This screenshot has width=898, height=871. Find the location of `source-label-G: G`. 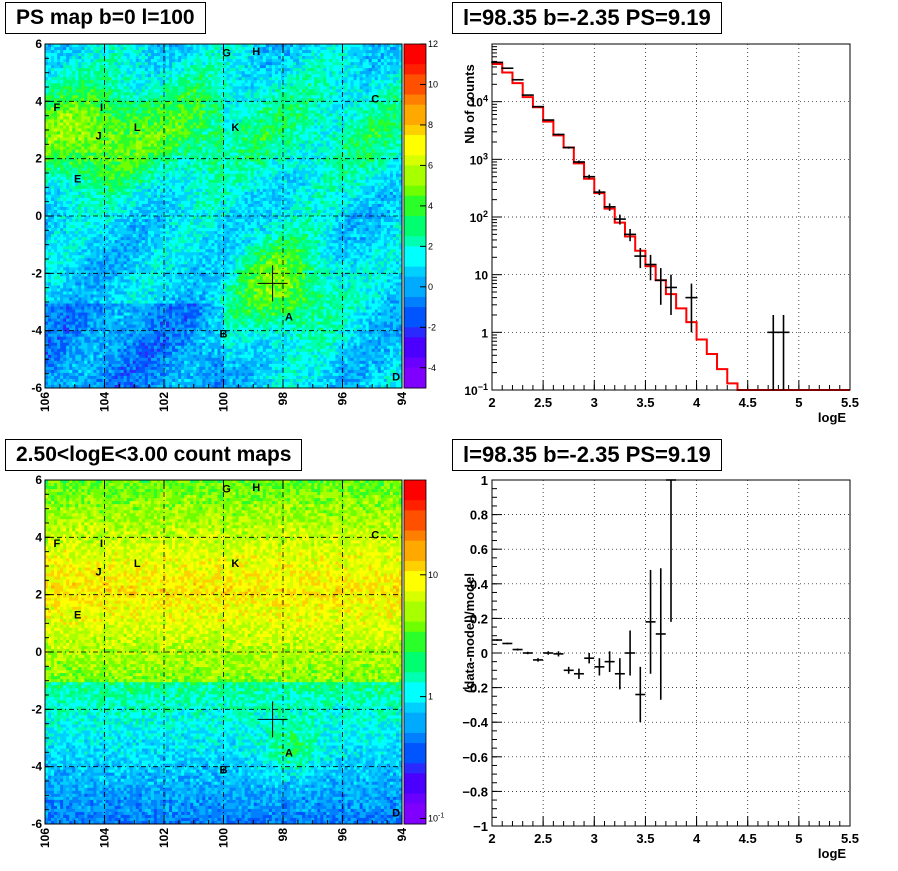

source-label-G: G is located at coordinates (226, 54).